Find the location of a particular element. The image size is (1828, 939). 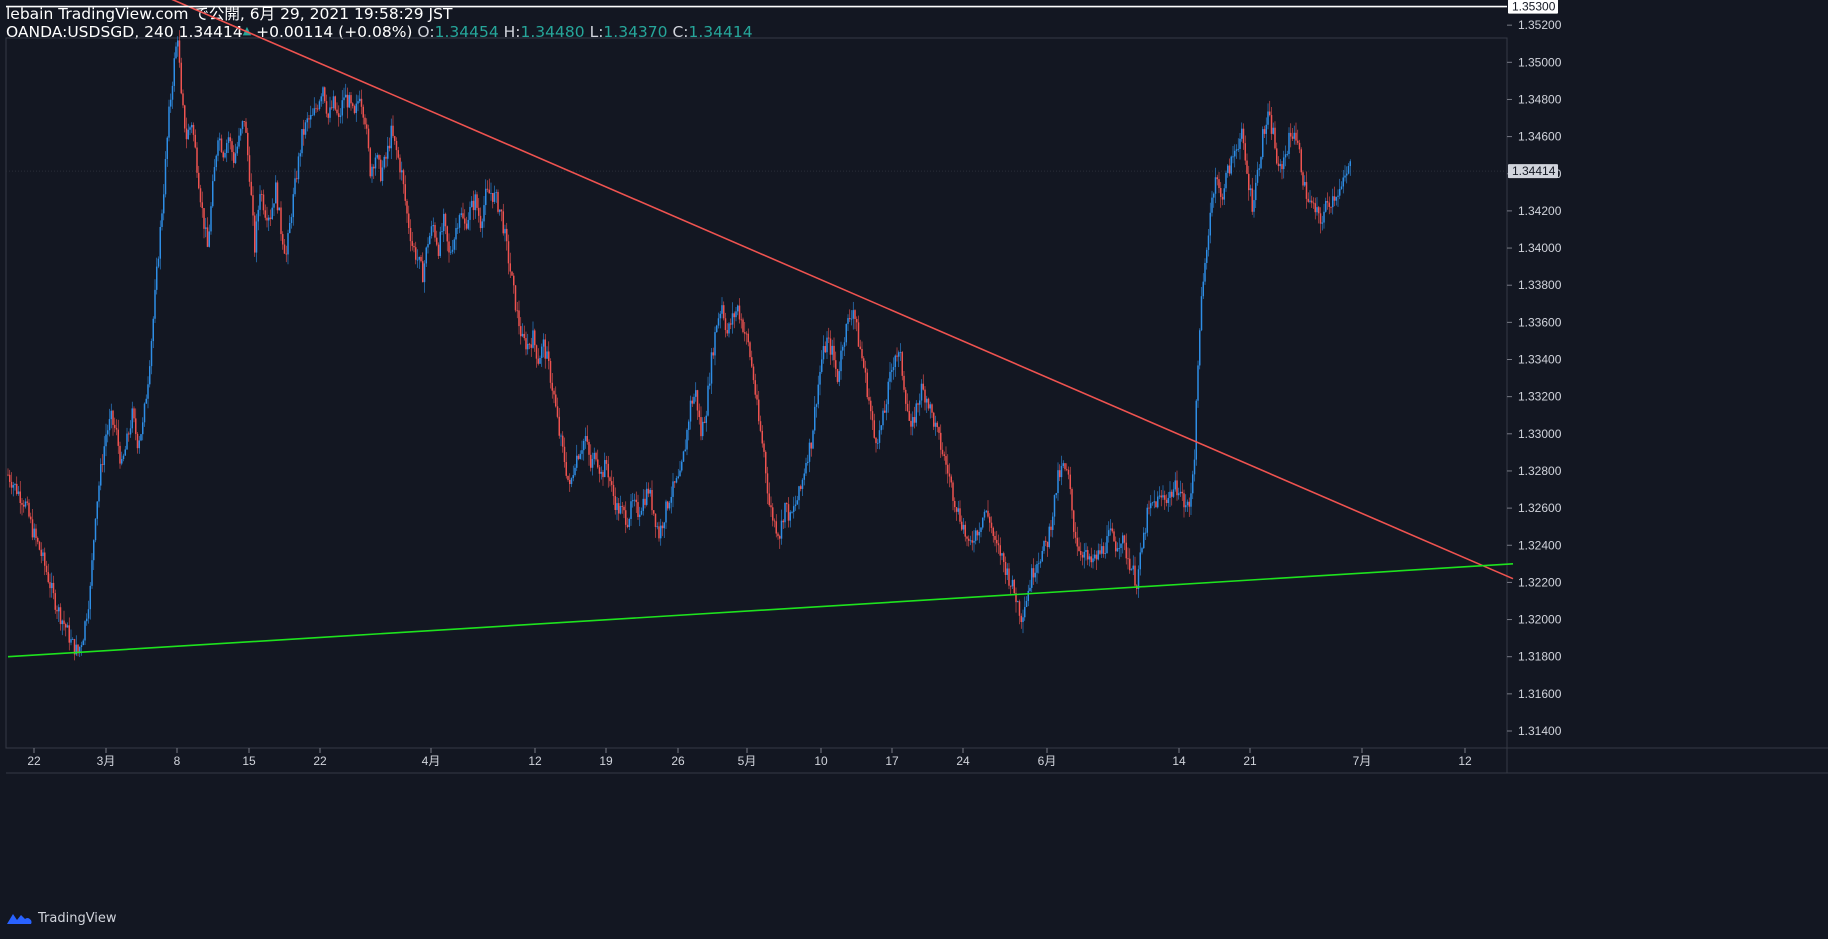

price-tick-label: 1.34200 is located at coordinates (1540, 211).